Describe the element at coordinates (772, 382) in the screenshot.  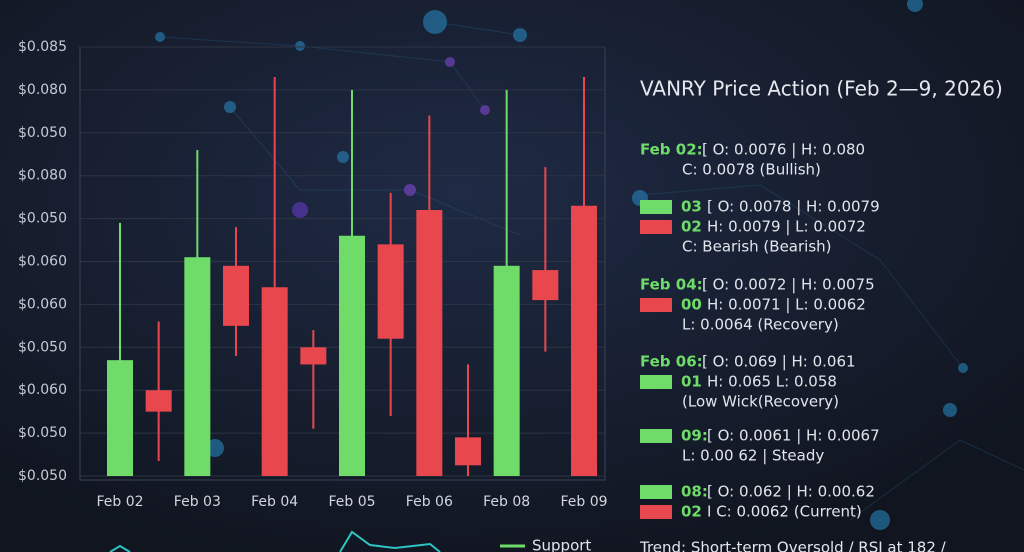
I see `entry-text: H: 0.065 L: 0.058` at that location.